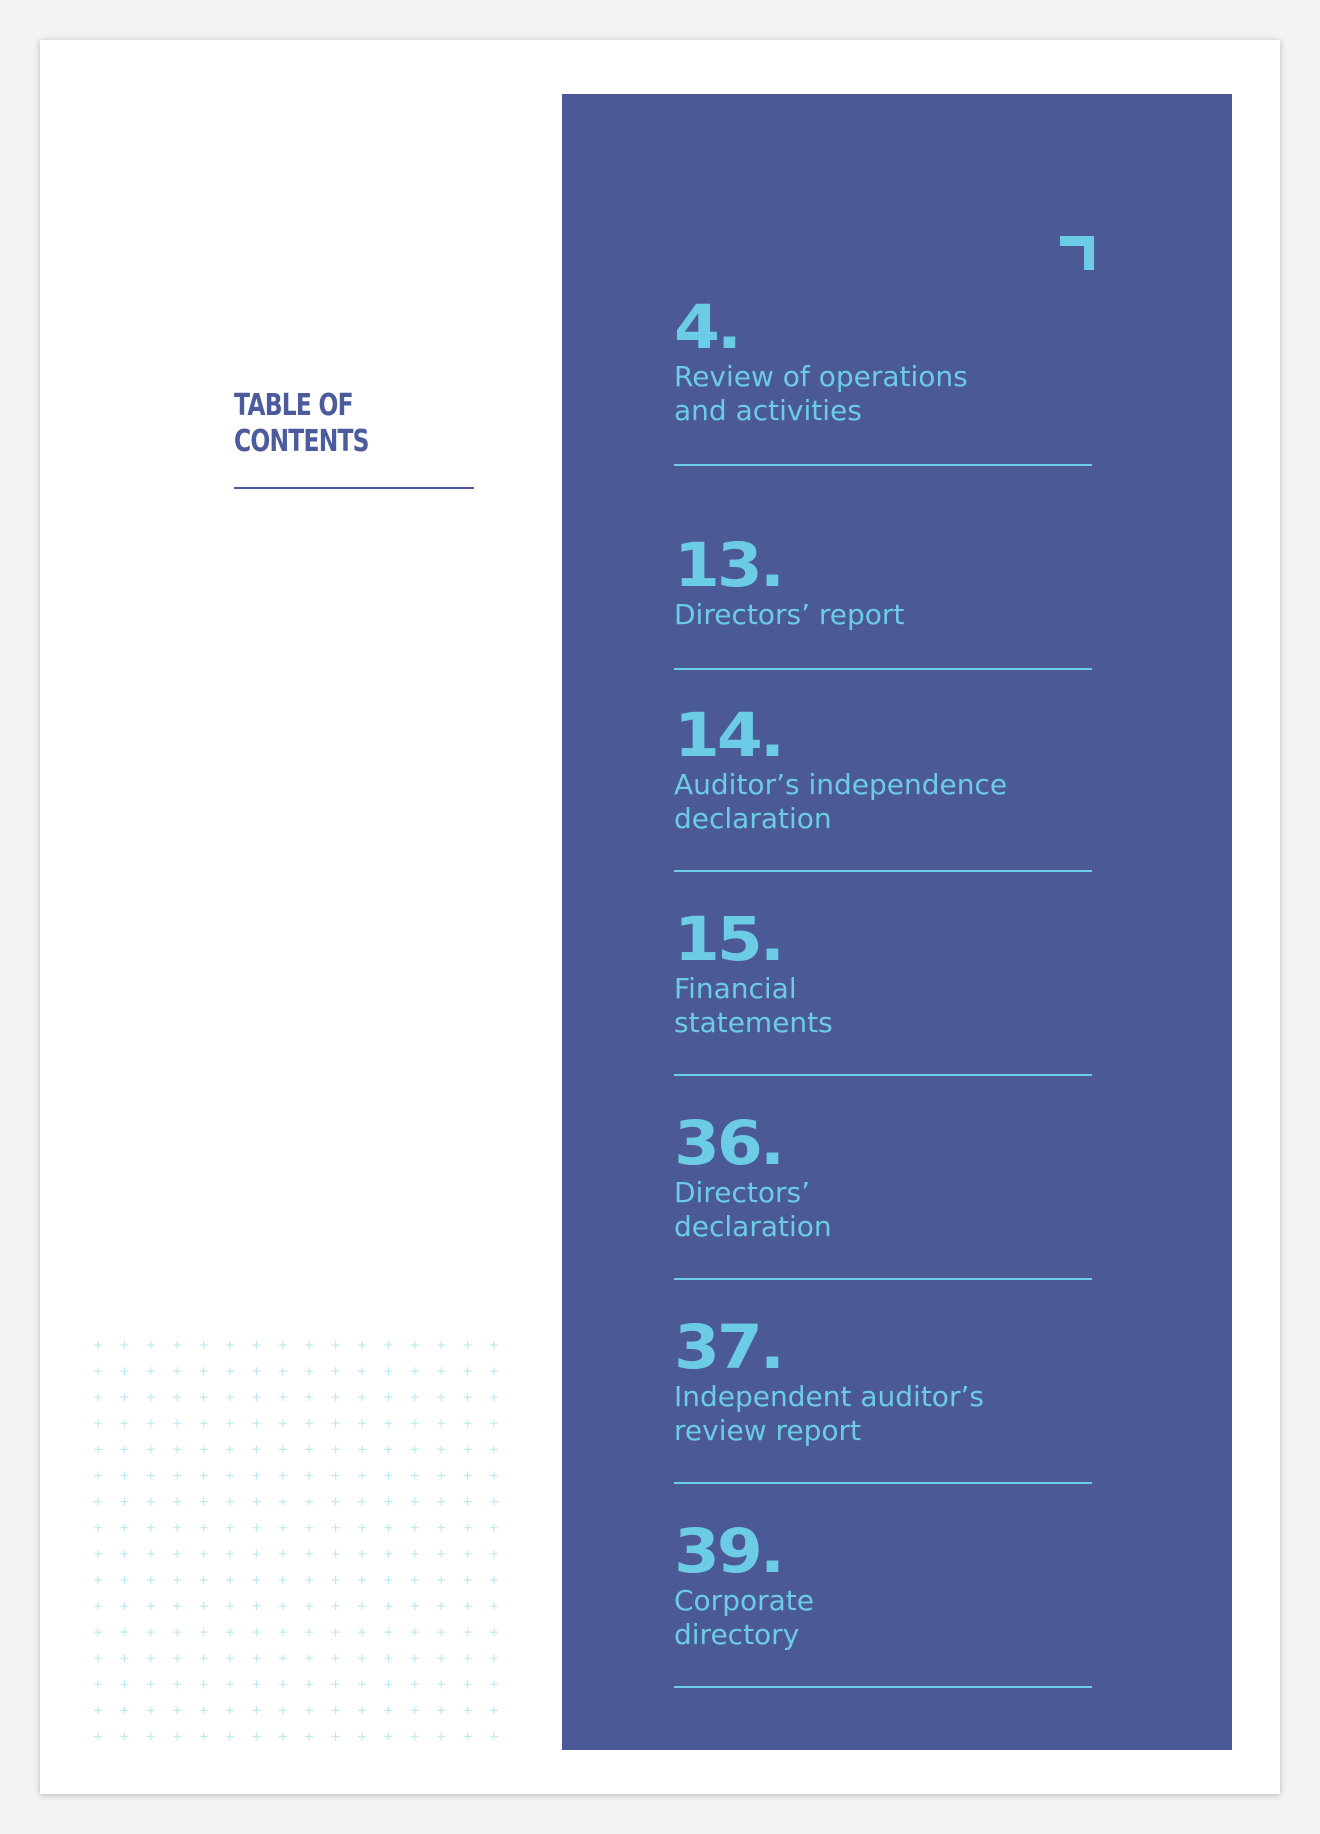 The image size is (1320, 1834). What do you see at coordinates (1077, 253) in the screenshot?
I see `corner-bracket-icon` at bounding box center [1077, 253].